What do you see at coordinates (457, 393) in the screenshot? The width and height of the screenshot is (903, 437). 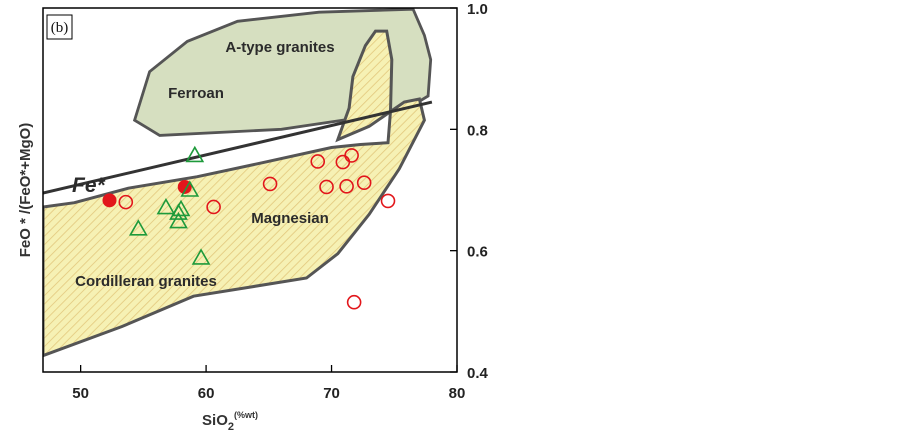 I see `x-tick-label-3: 80` at bounding box center [457, 393].